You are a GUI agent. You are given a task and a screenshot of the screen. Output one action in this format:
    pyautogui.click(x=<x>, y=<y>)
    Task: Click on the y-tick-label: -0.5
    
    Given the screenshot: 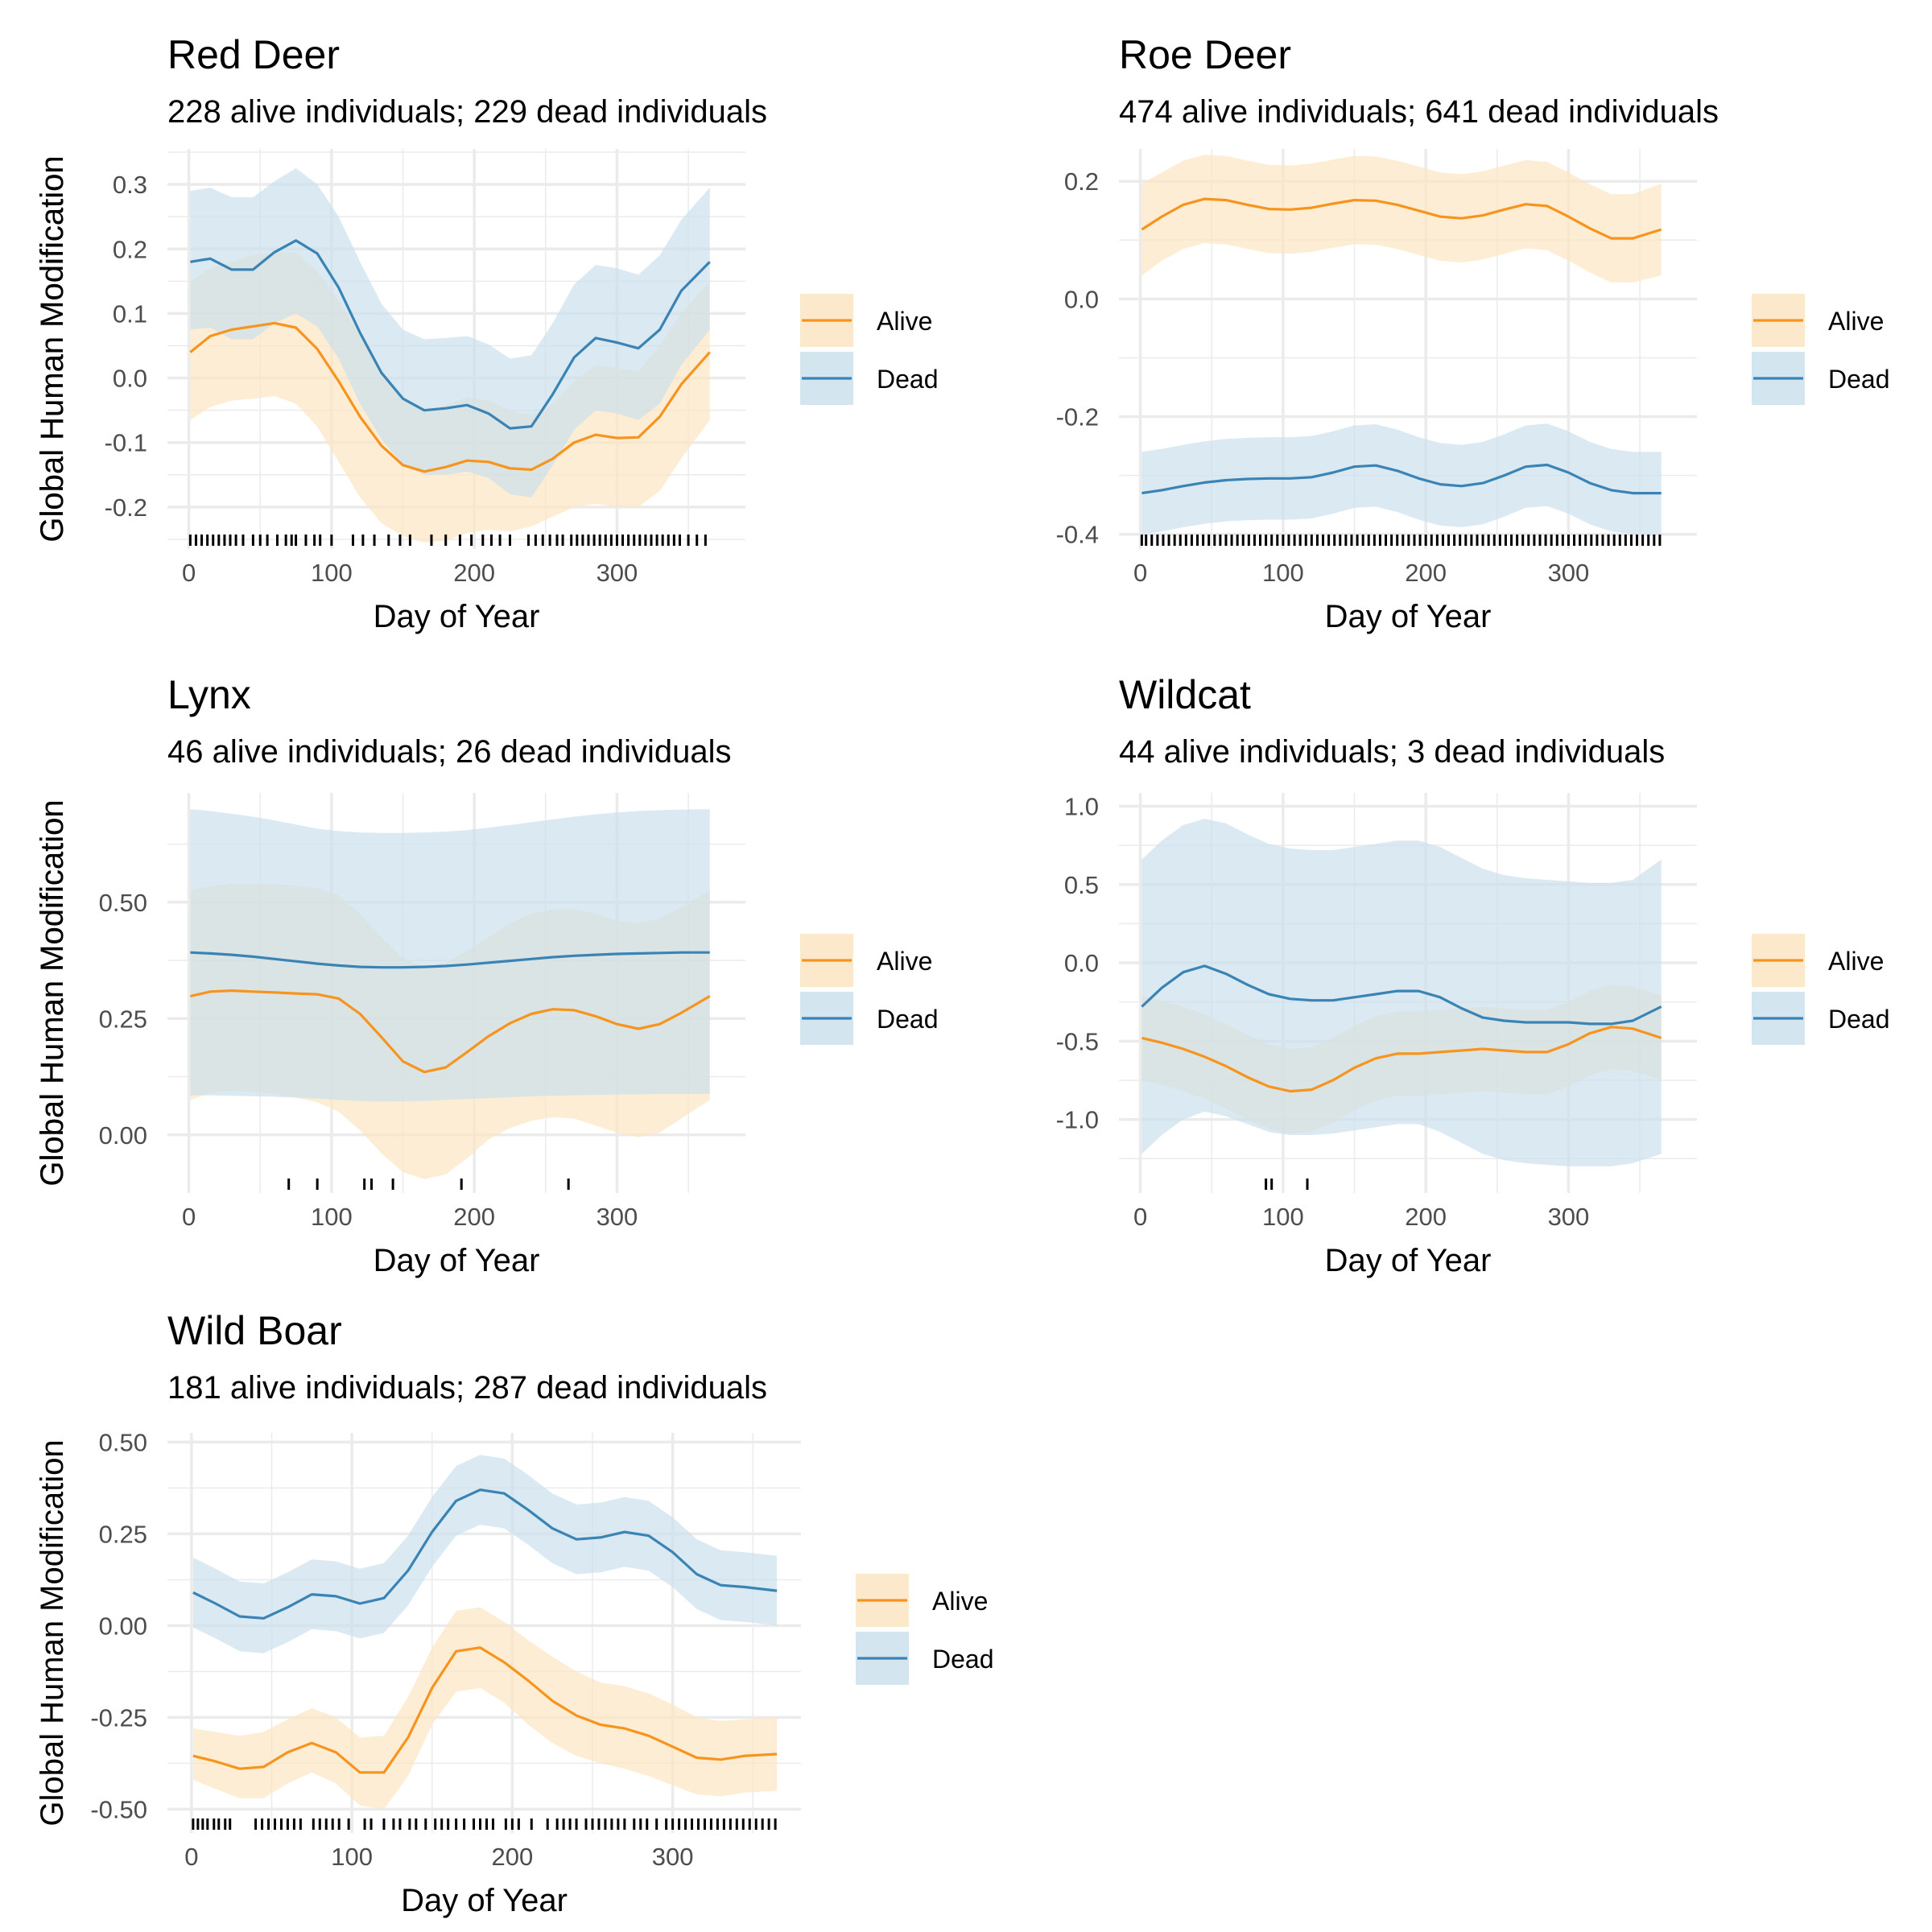 What is the action you would take?
    pyautogui.click(x=1077, y=1041)
    